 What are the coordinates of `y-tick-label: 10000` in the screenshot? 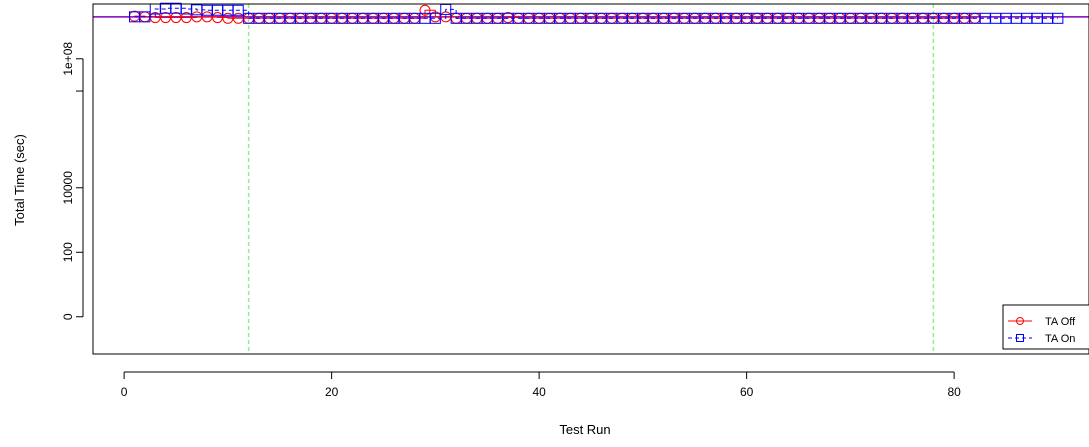 It's located at (68, 188).